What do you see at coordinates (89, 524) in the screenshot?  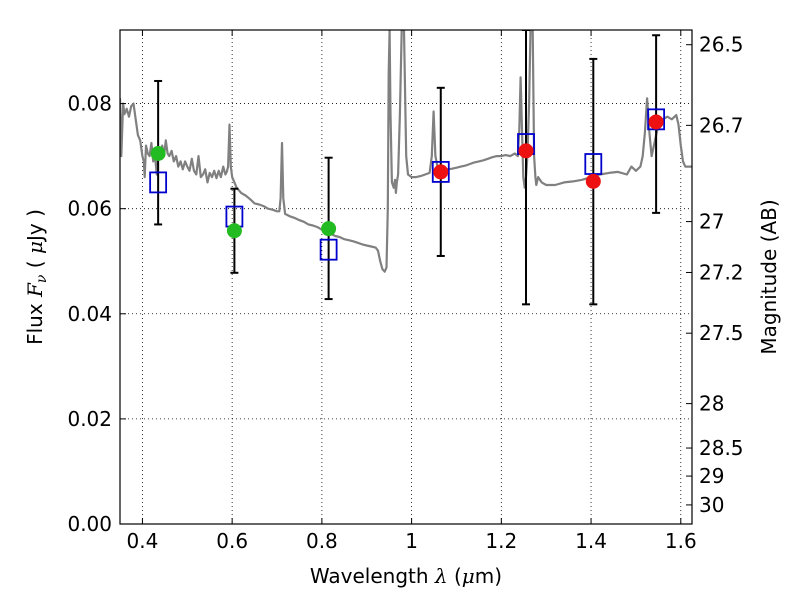 I see `y-tick-label: 0.00` at bounding box center [89, 524].